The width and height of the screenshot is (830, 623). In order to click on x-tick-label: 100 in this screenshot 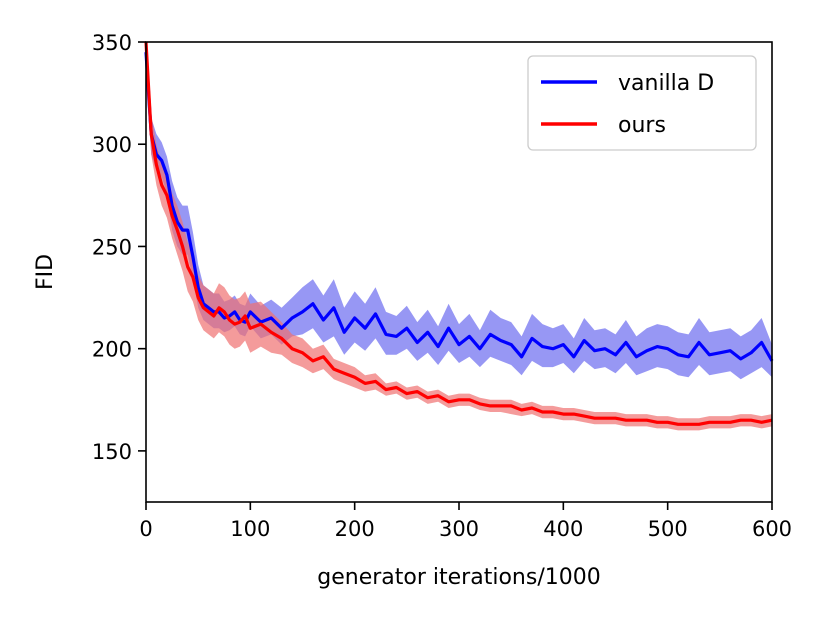, I will do `click(250, 529)`.